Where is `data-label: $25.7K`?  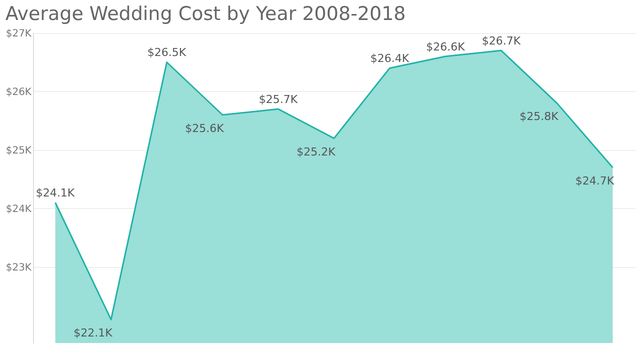
data-label: $25.7K is located at coordinates (278, 99).